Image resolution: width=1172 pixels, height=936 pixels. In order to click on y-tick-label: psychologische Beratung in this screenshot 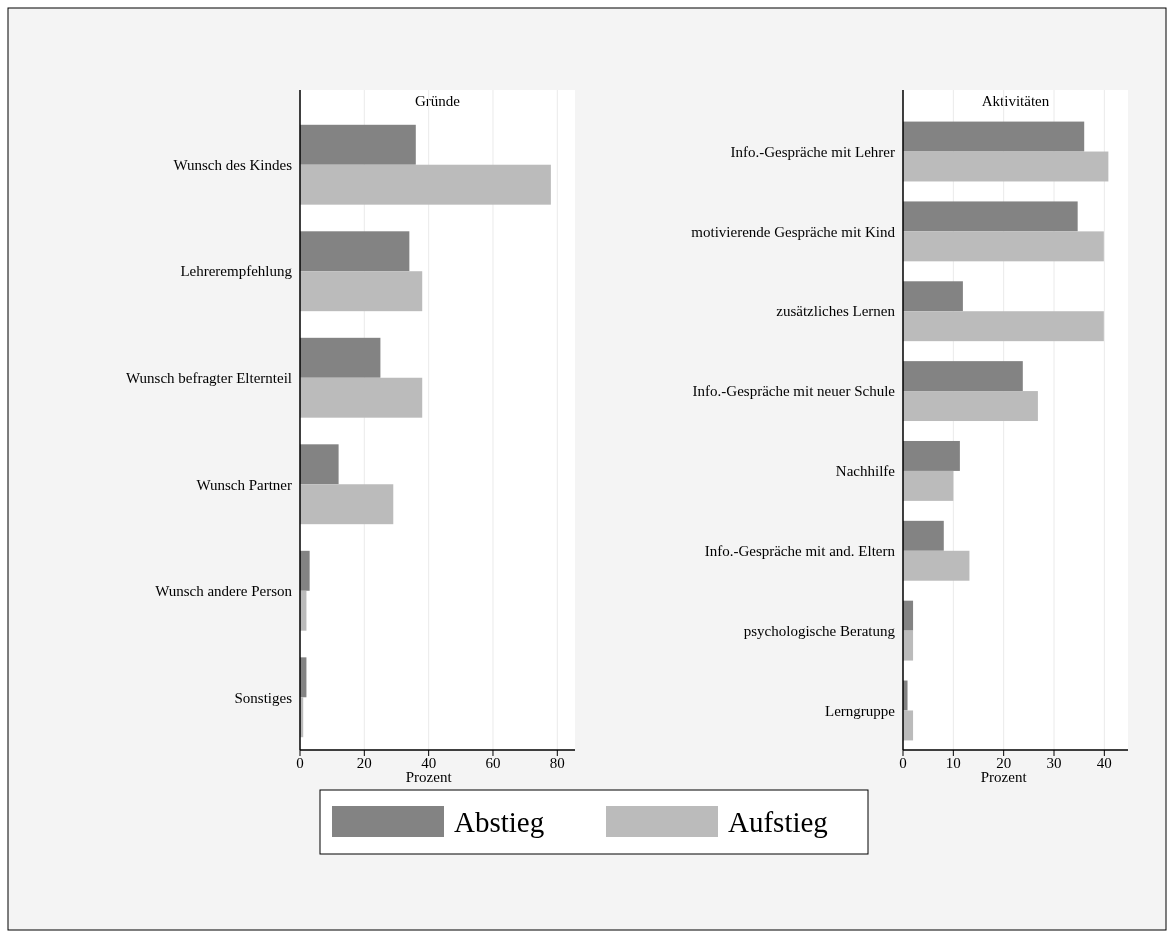, I will do `click(819, 630)`.